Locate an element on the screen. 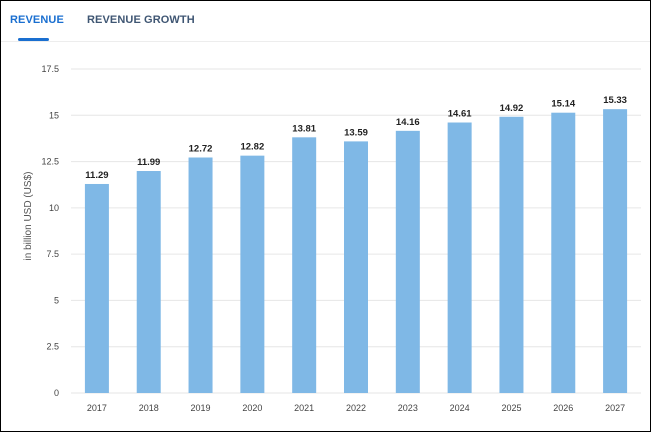 The height and width of the screenshot is (432, 651). y-tick-label: 12.5 is located at coordinates (50, 162).